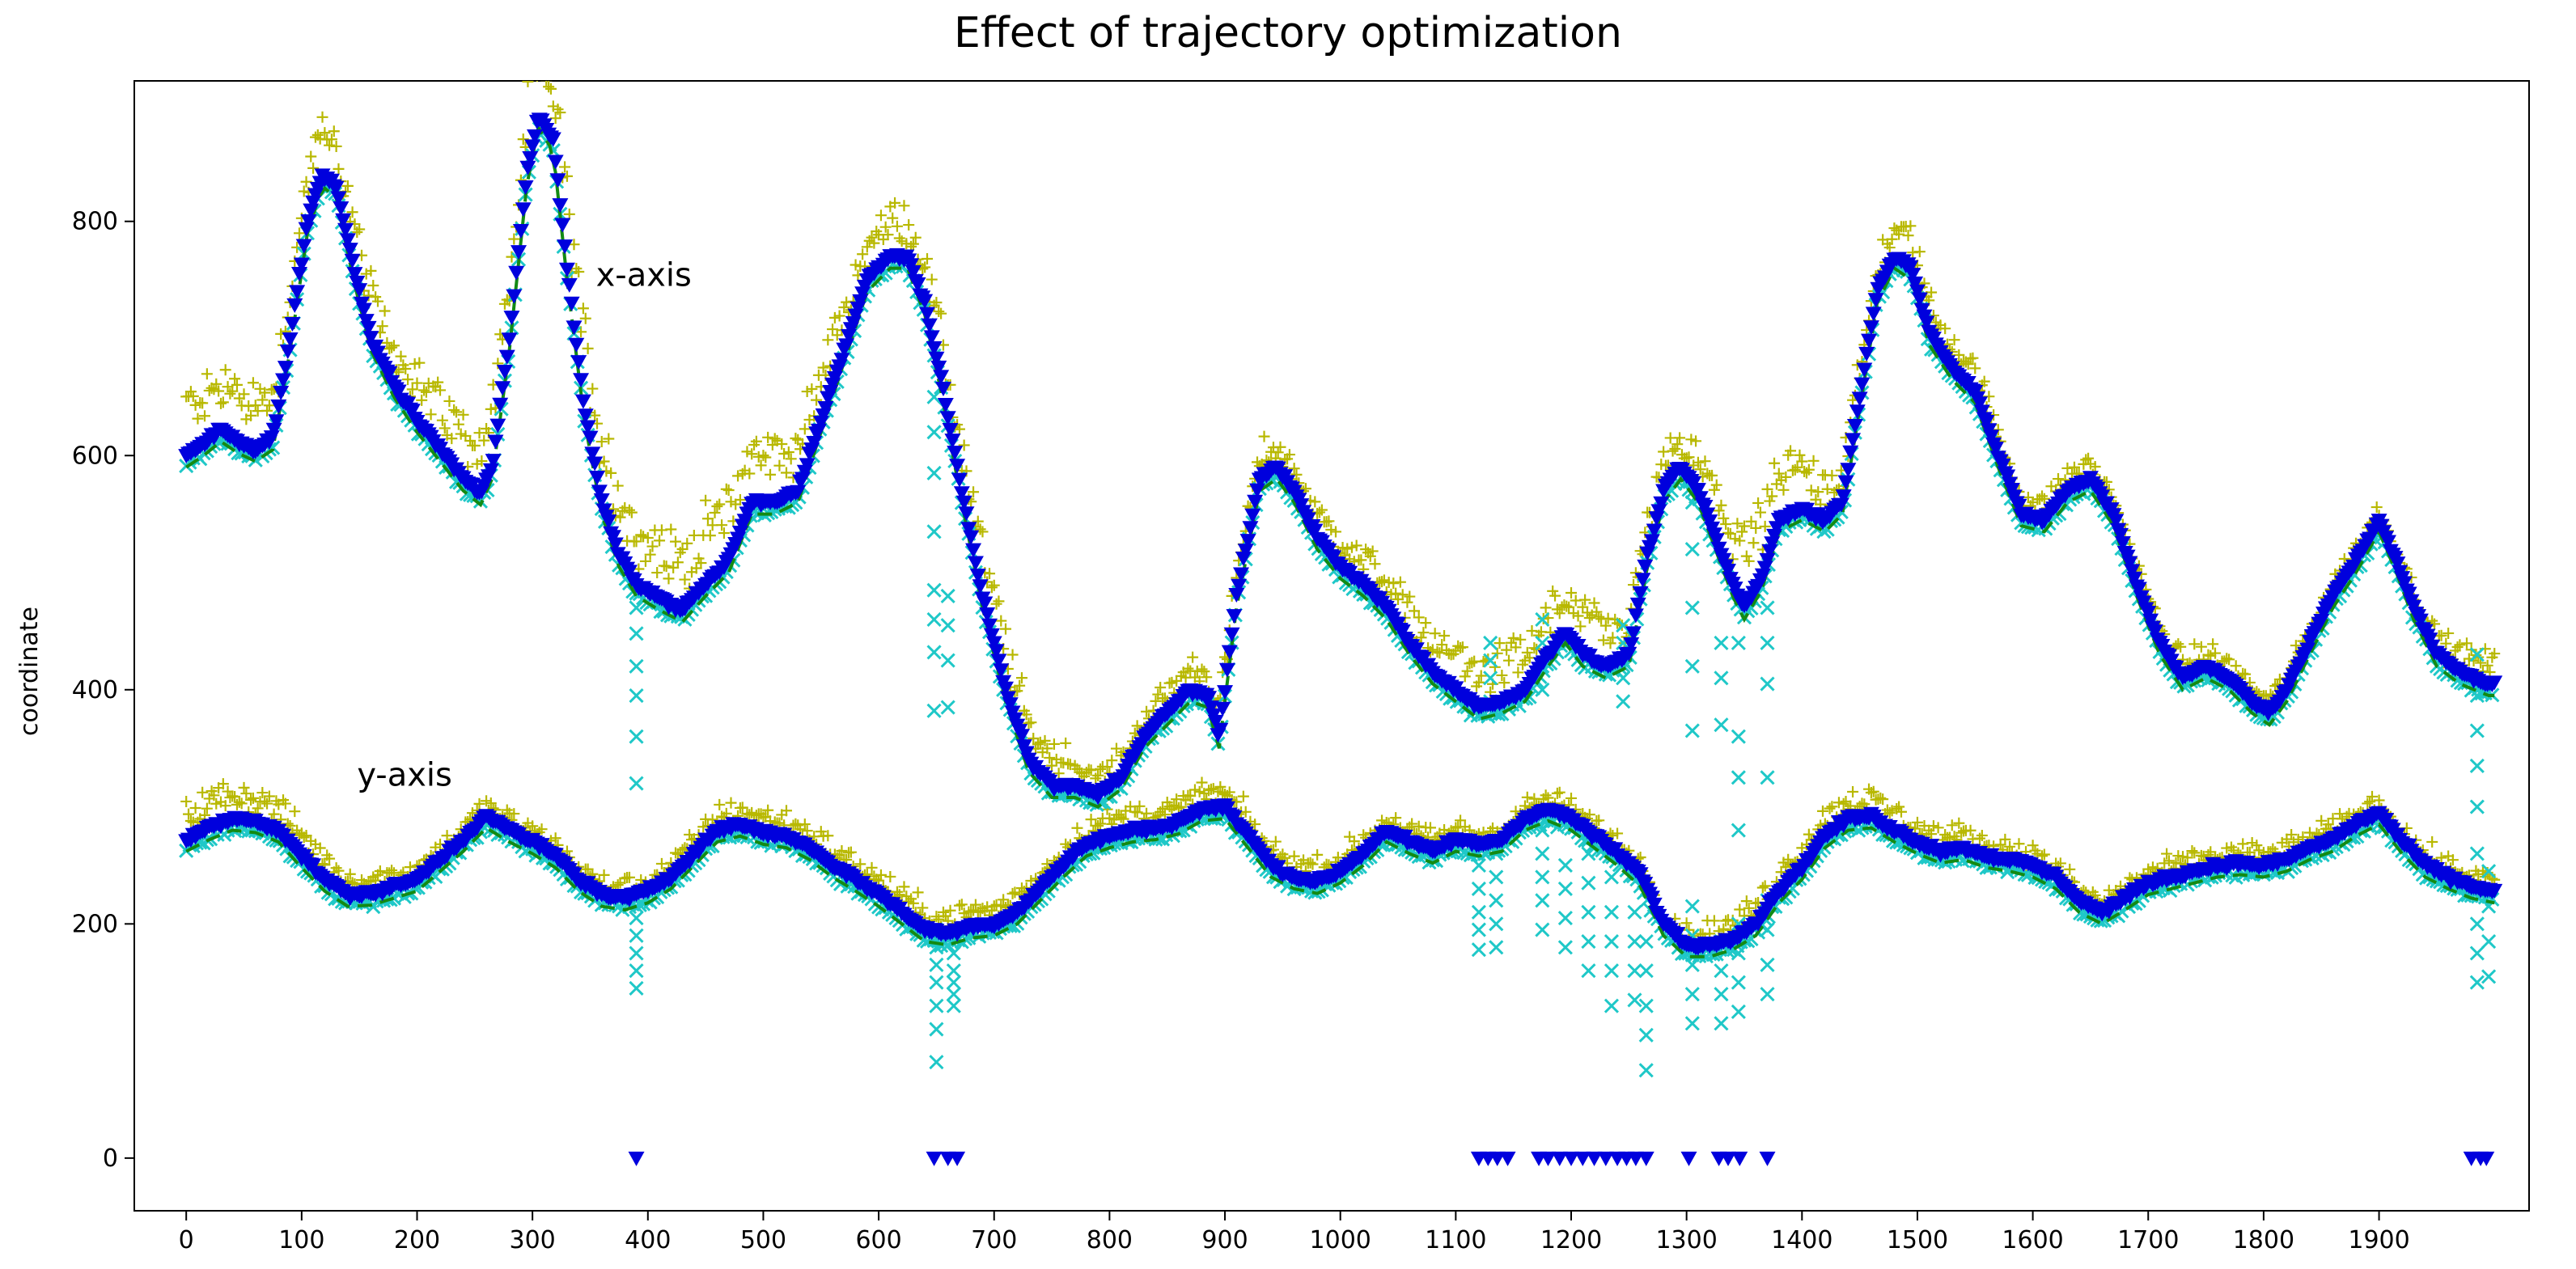  Describe the element at coordinates (1571, 1240) in the screenshot. I see `x-tick-label: 1200` at that location.